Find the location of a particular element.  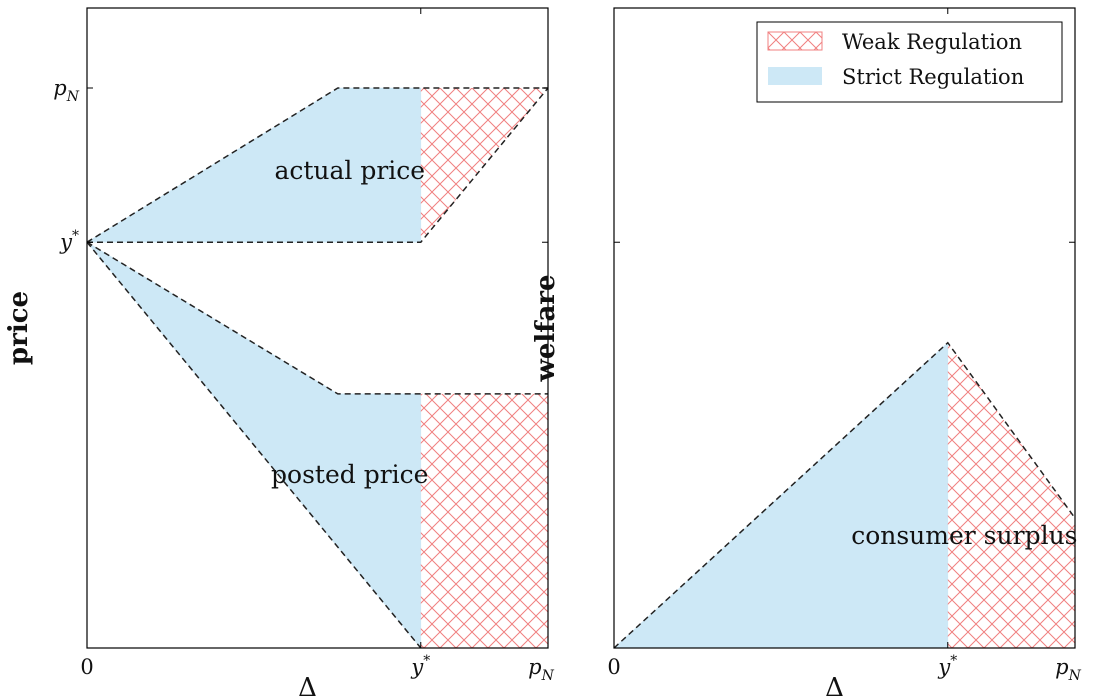

right-x-tick-pn: pN is located at coordinates (1068, 669).